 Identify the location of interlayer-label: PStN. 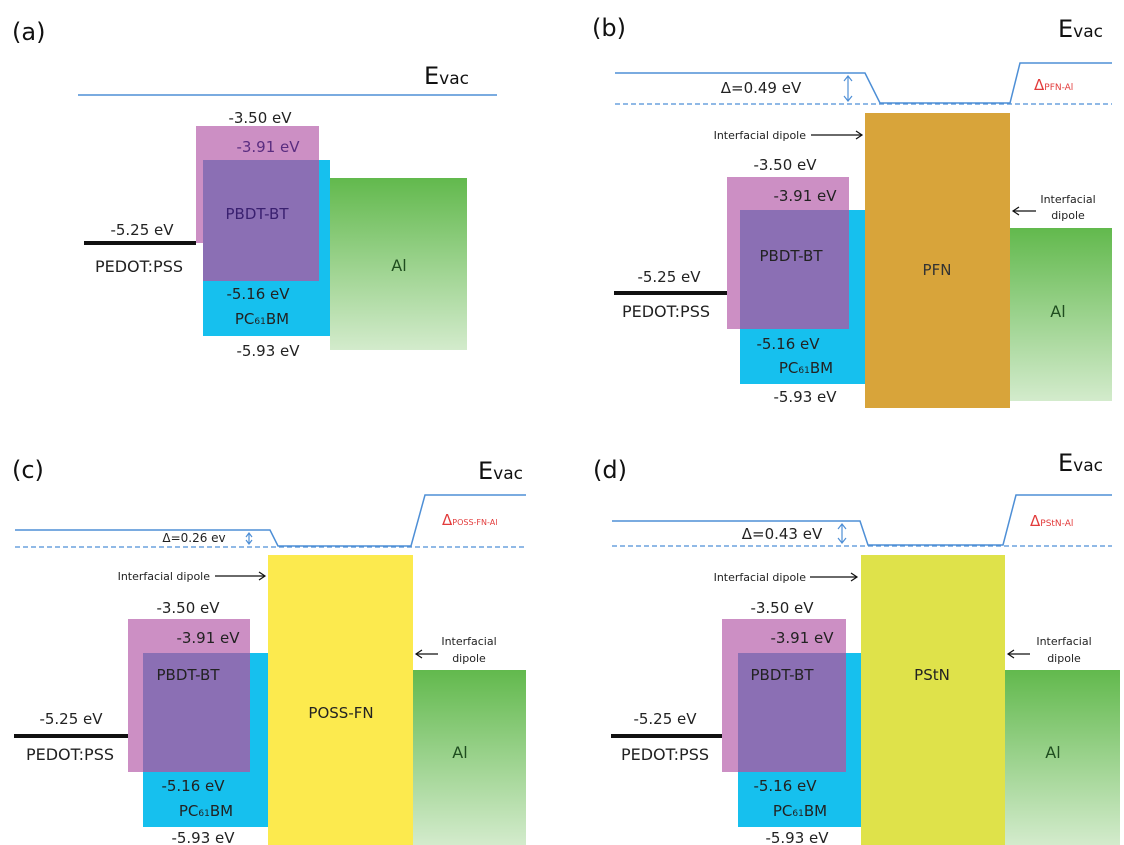
(932, 675).